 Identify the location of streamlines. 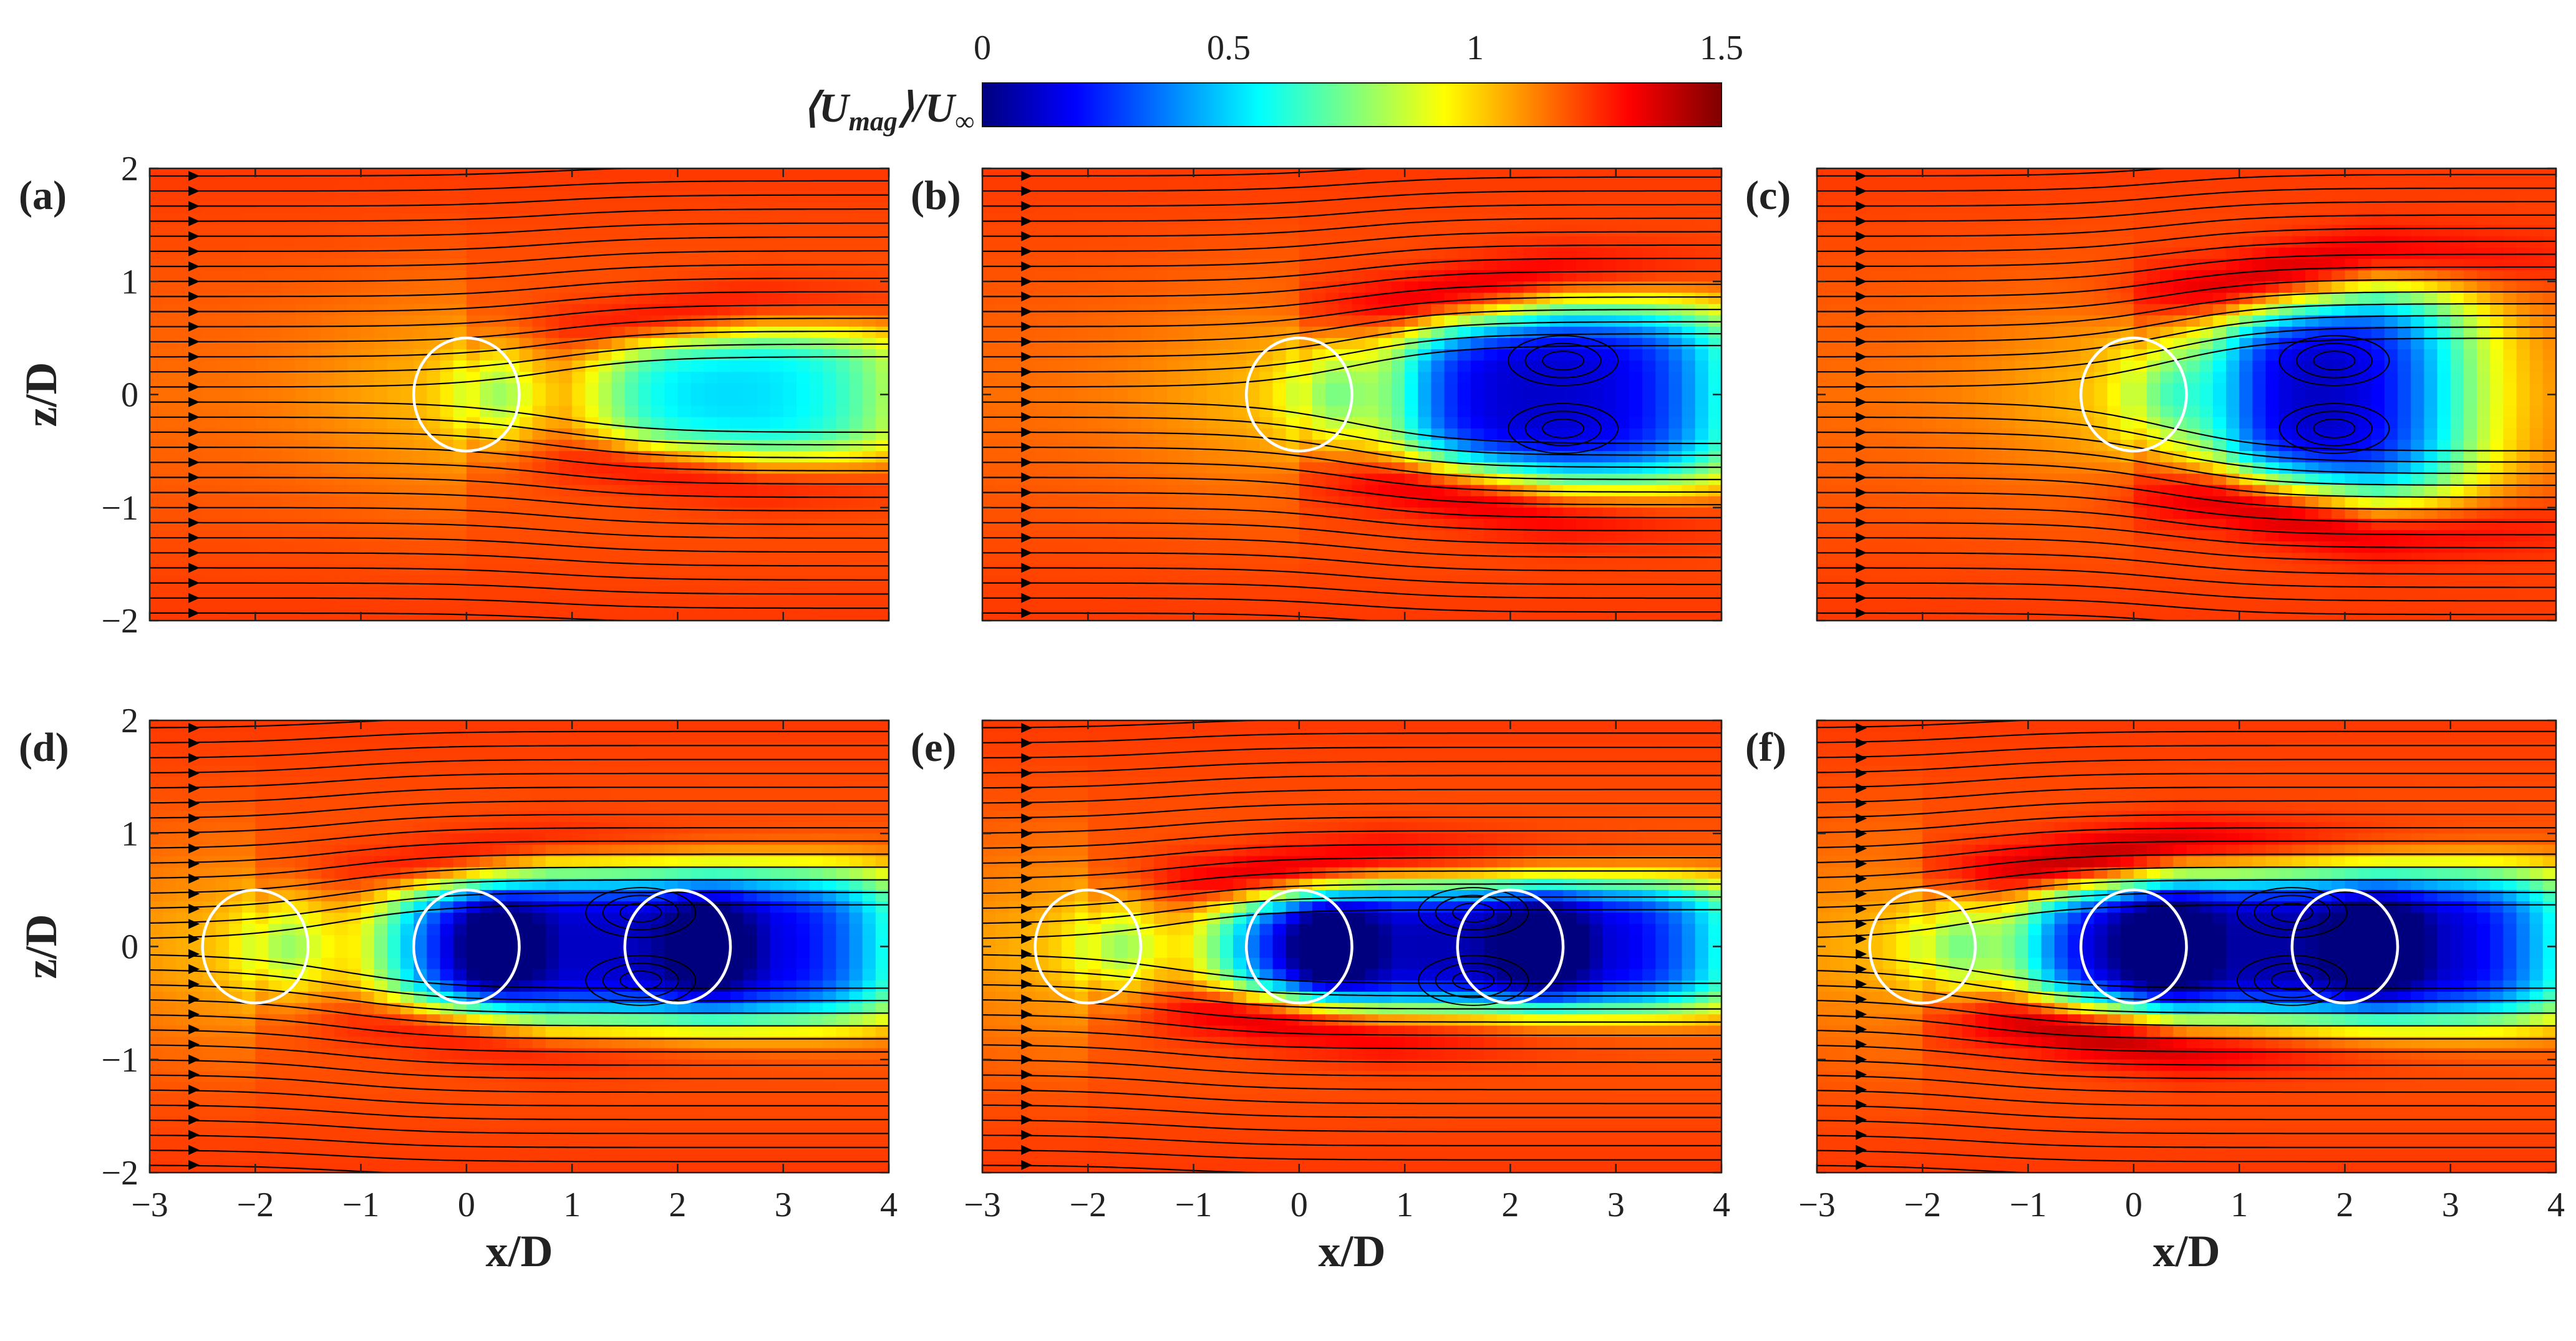
(2186, 394).